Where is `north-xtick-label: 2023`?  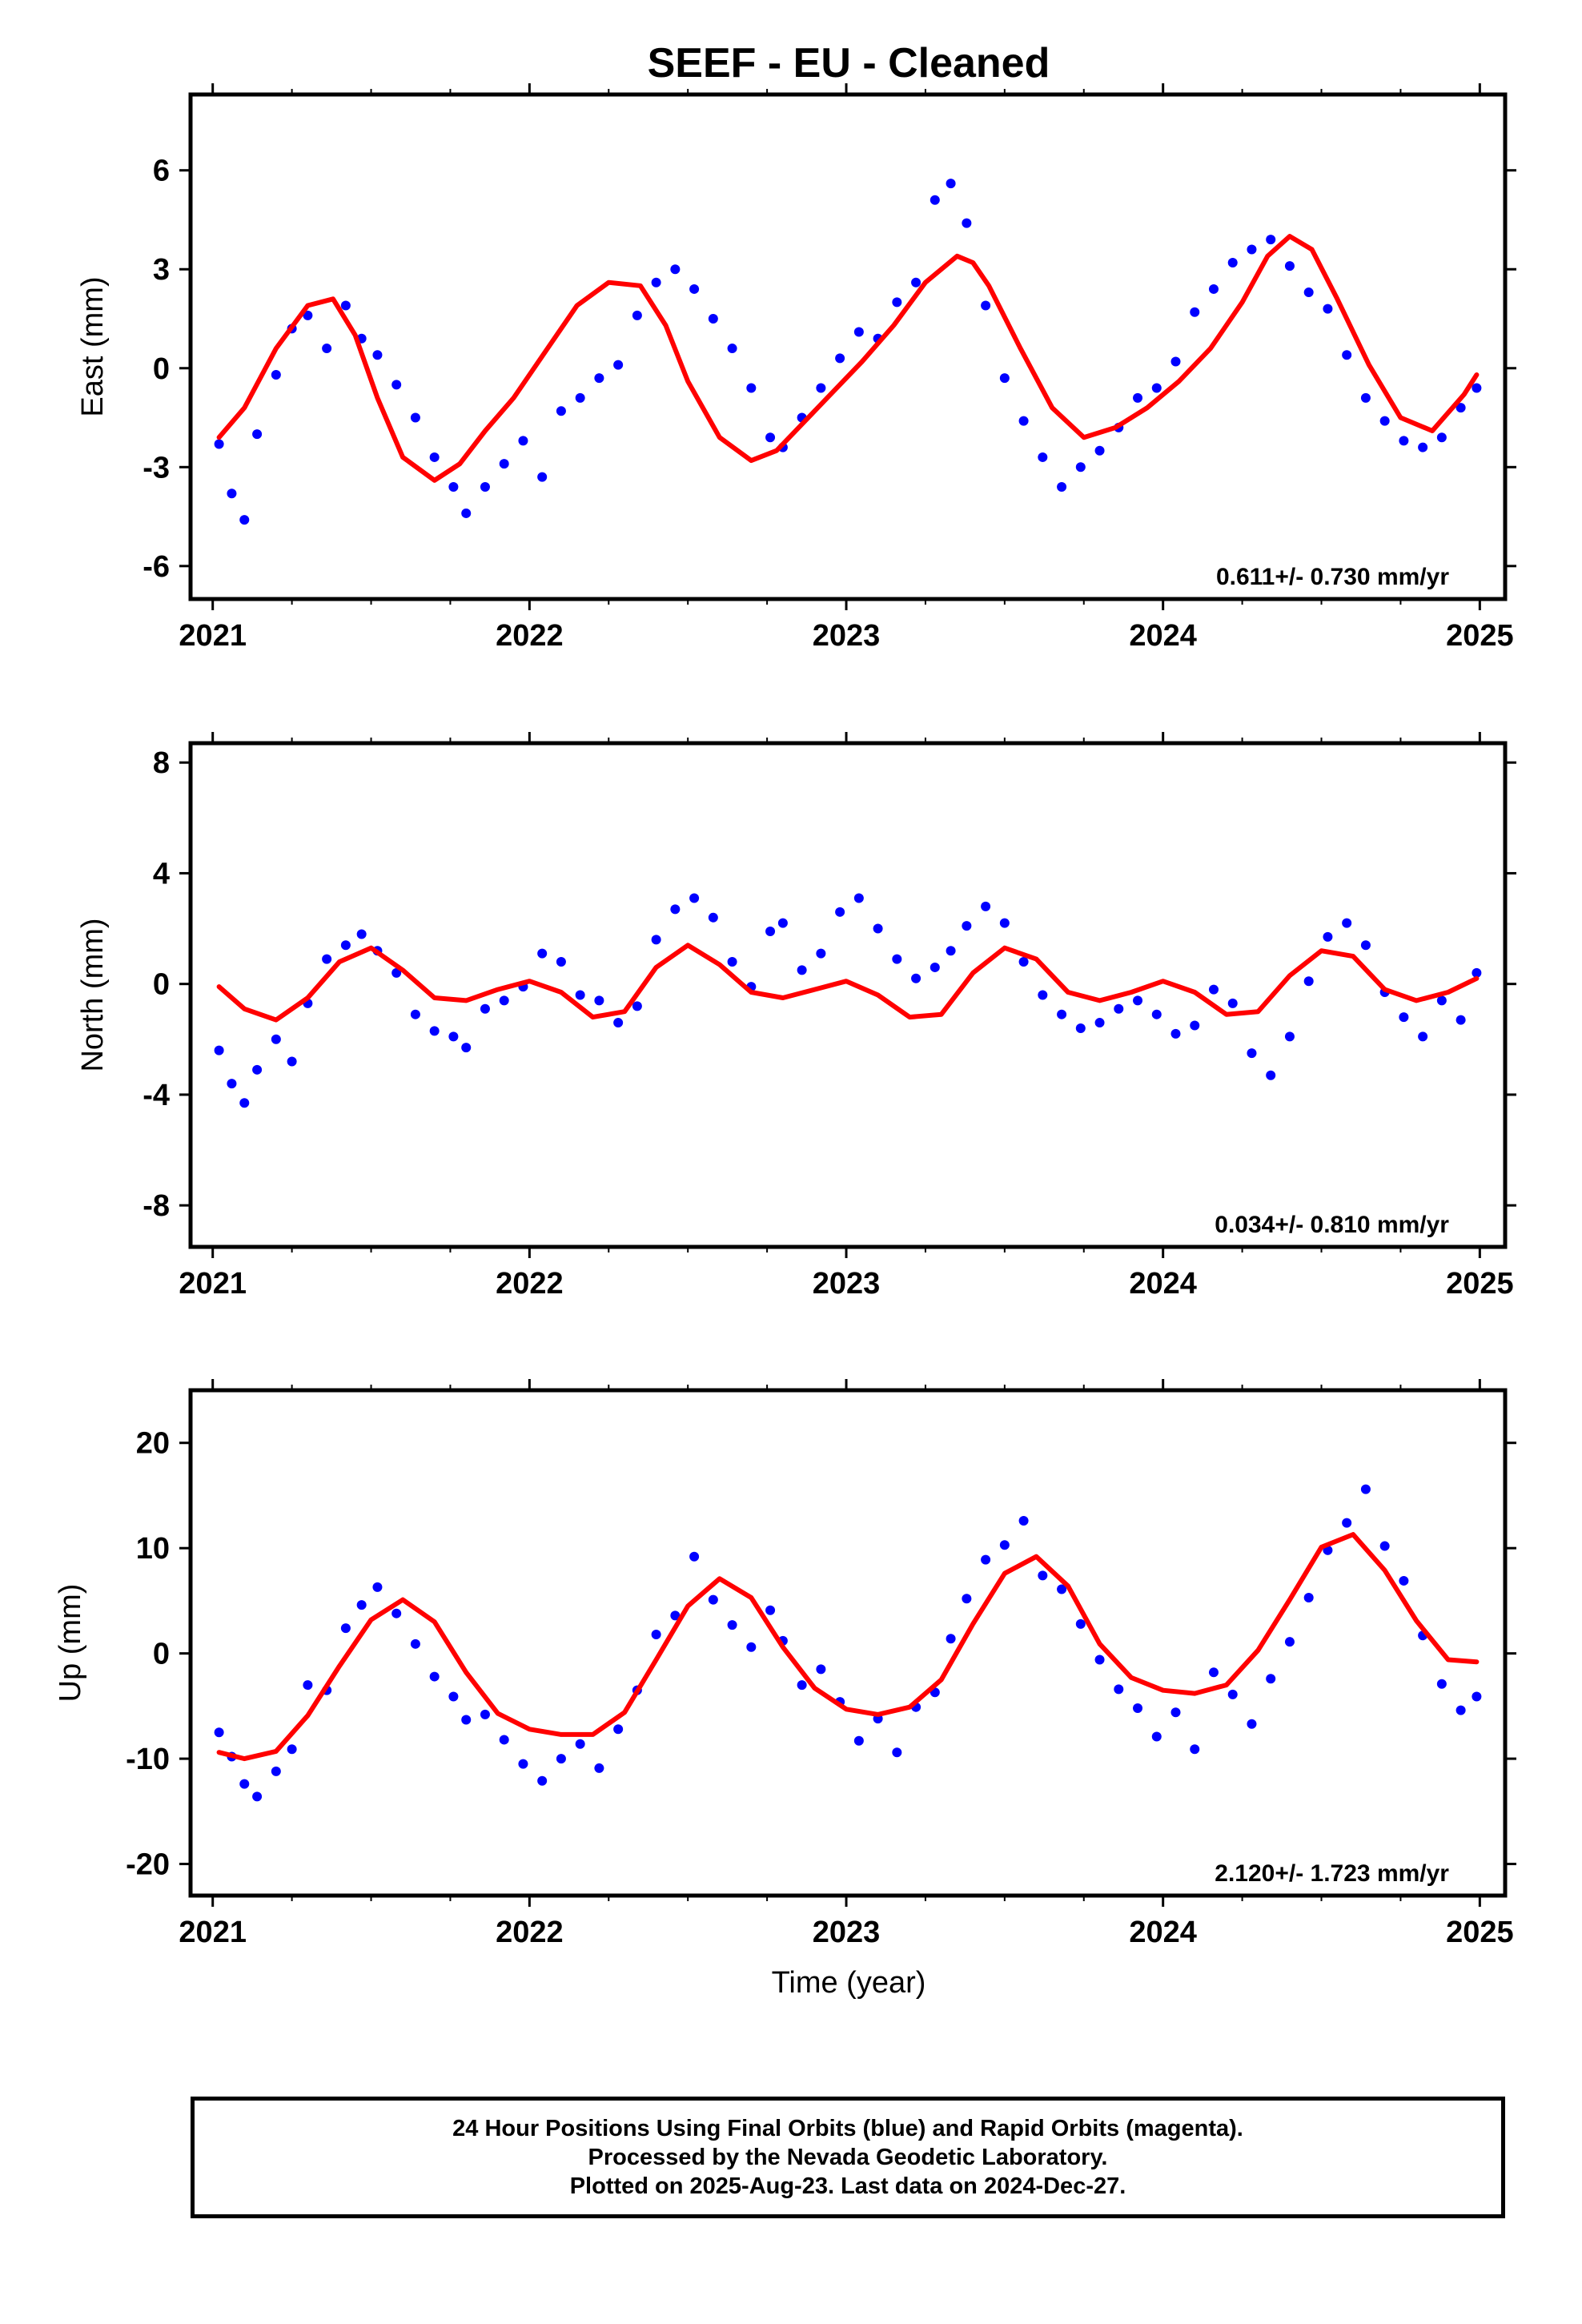
north-xtick-label: 2023 is located at coordinates (847, 1284).